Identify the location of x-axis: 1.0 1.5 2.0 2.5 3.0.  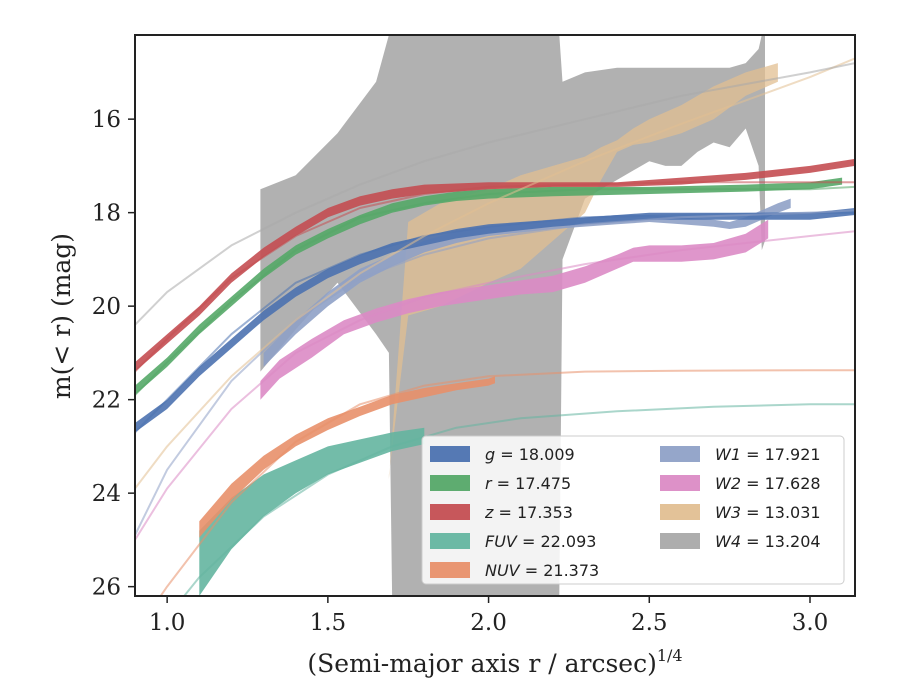
(488, 616).